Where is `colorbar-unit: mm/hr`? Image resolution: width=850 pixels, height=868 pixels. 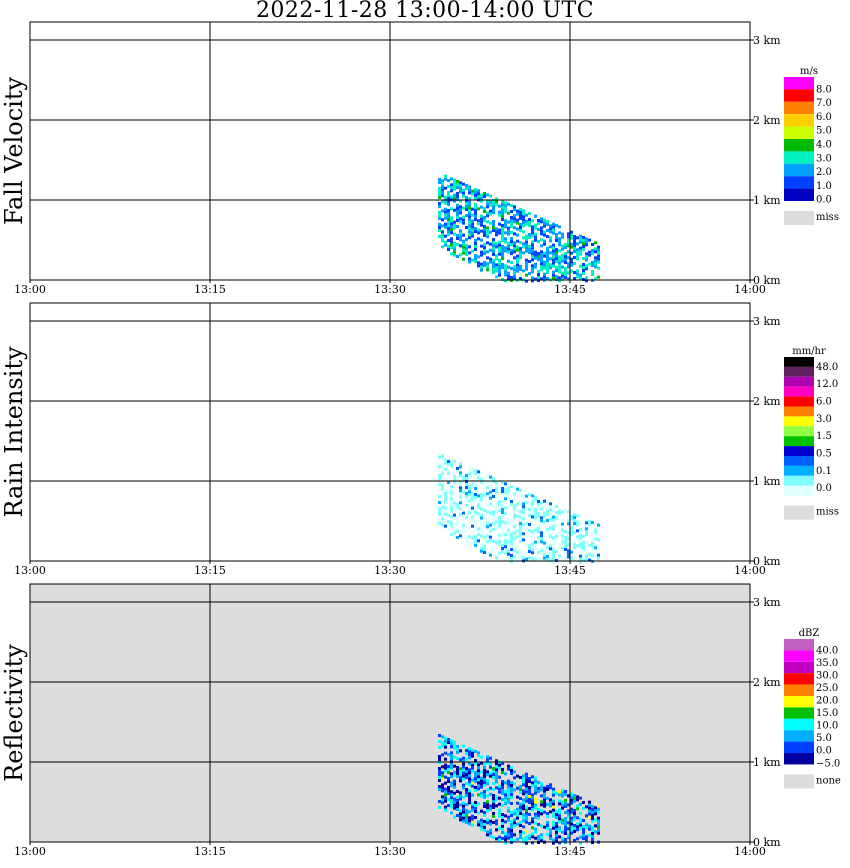 colorbar-unit: mm/hr is located at coordinates (809, 351).